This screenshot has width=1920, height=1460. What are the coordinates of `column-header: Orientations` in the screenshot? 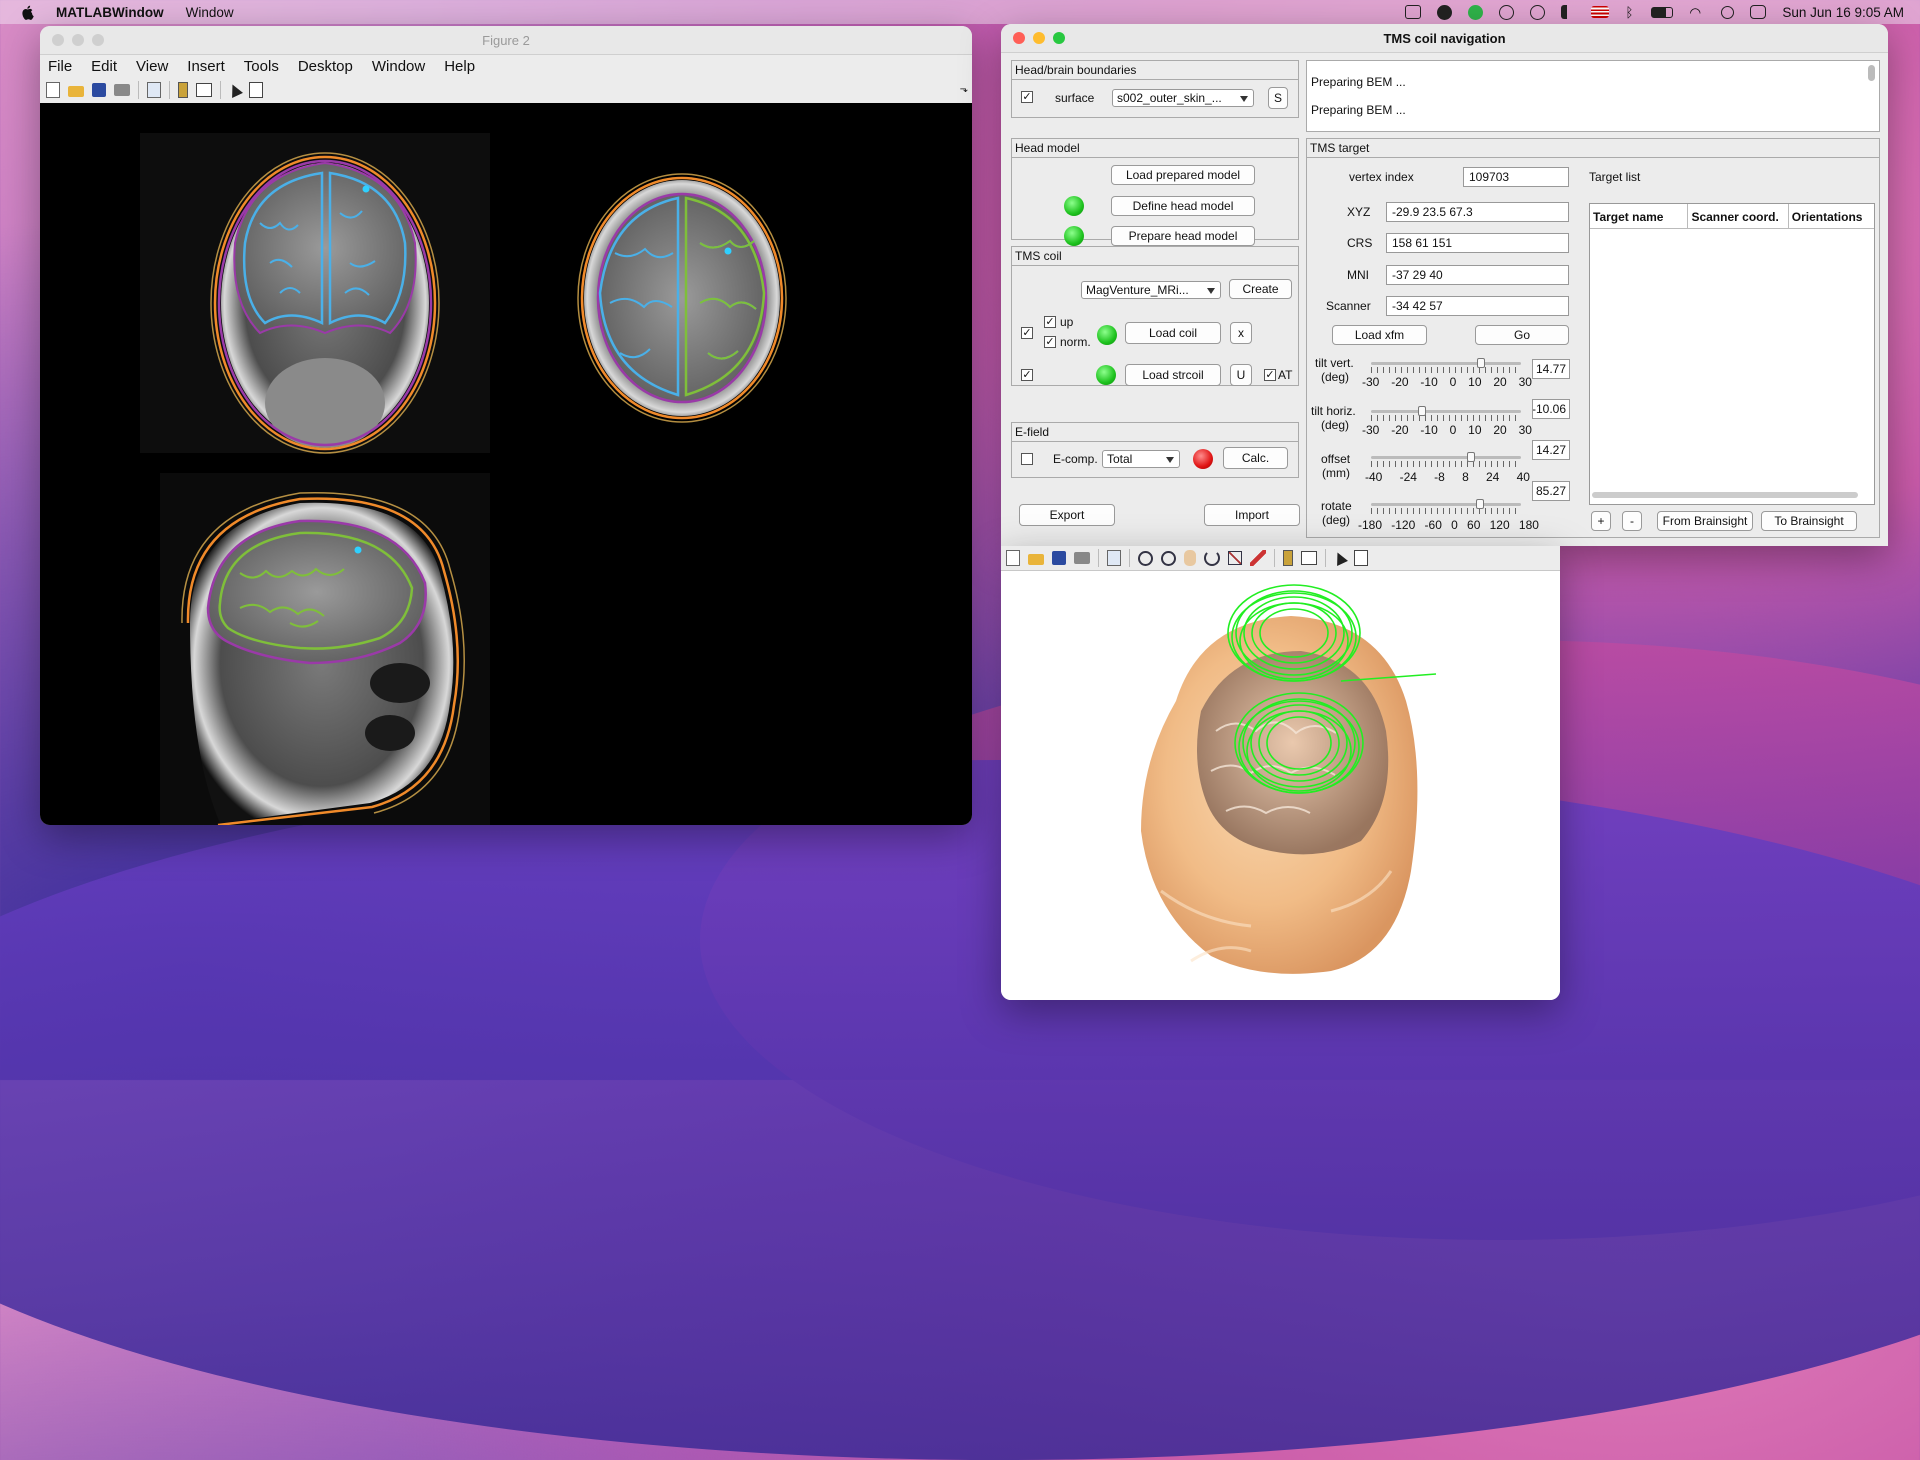 It's located at (1827, 217).